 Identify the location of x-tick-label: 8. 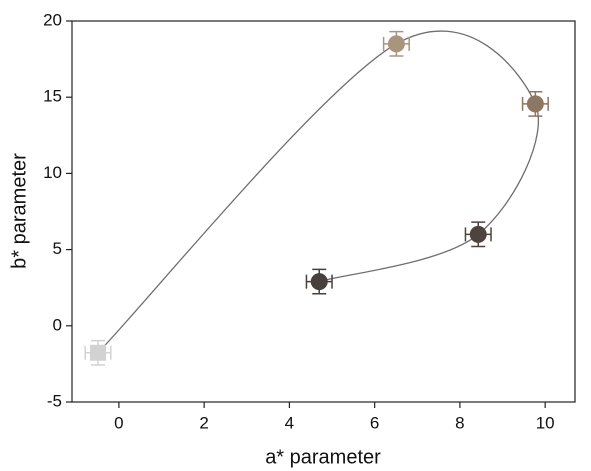
(459, 422).